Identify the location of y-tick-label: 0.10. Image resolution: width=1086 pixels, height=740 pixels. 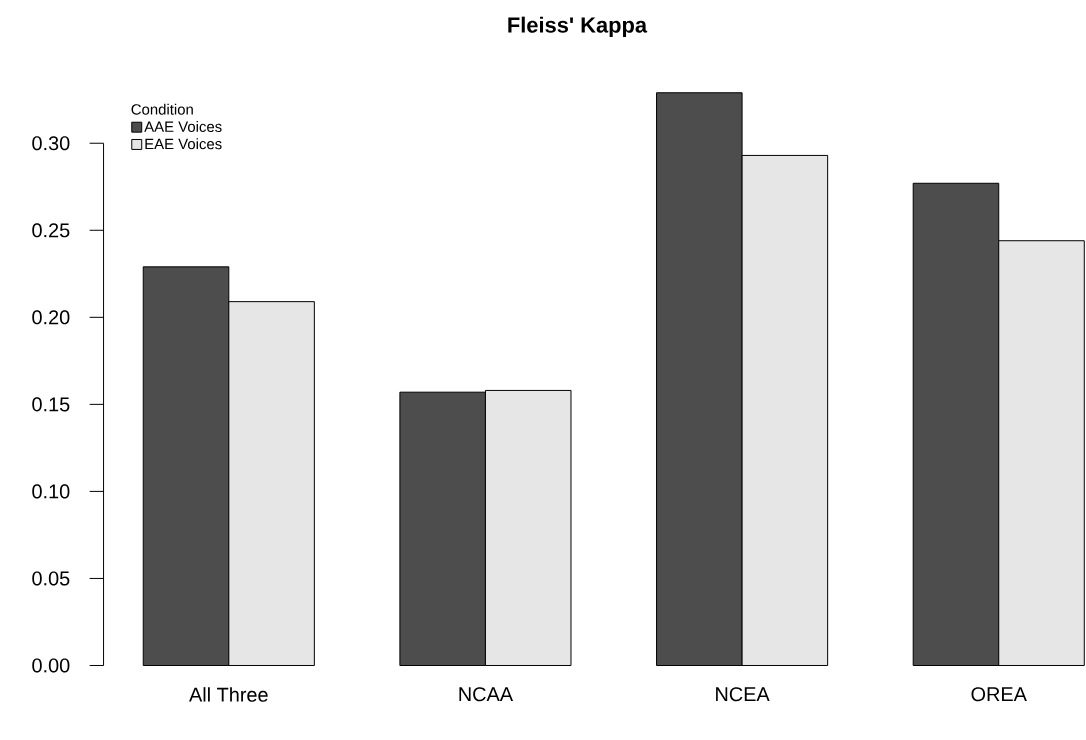
(51, 491).